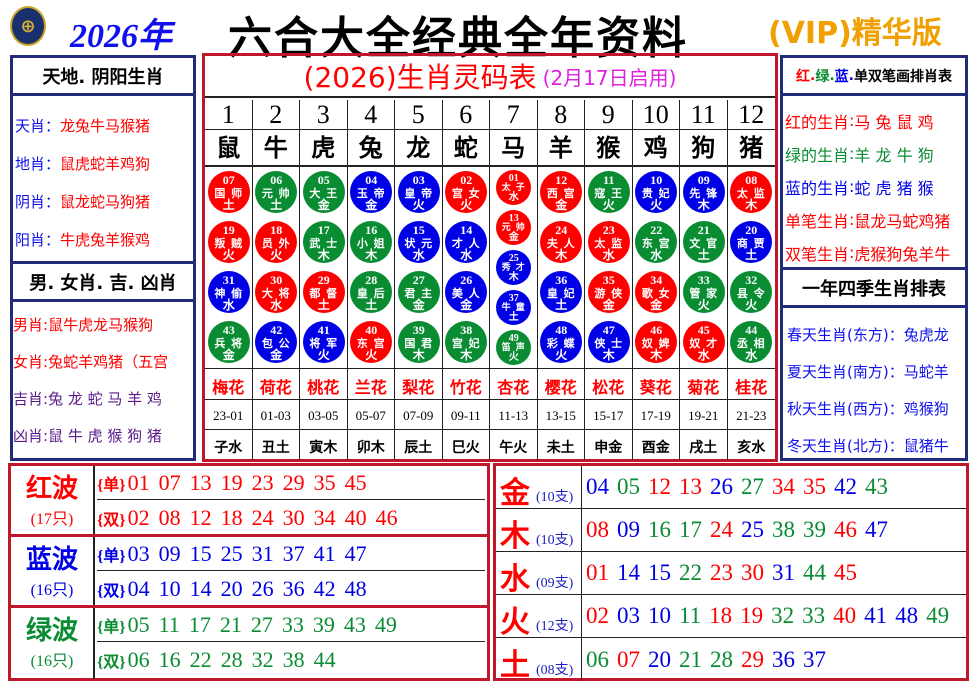  I want to click on ball-number: 05, so click(323, 180).